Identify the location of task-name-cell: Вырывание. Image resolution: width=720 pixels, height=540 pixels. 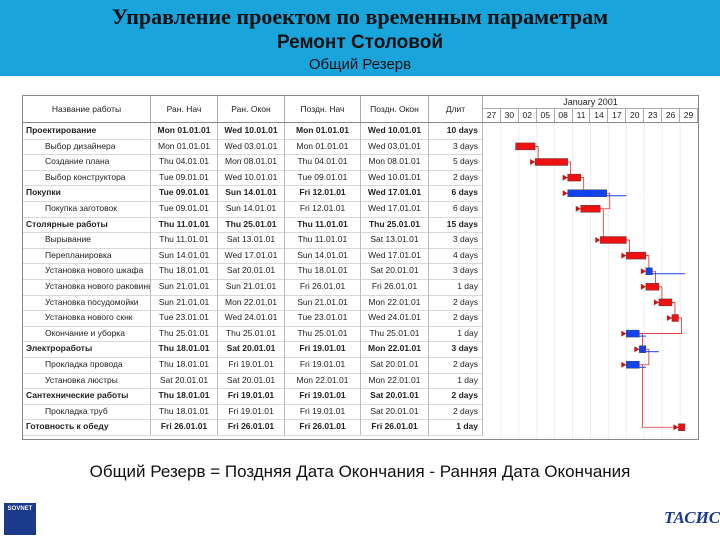
(87, 240).